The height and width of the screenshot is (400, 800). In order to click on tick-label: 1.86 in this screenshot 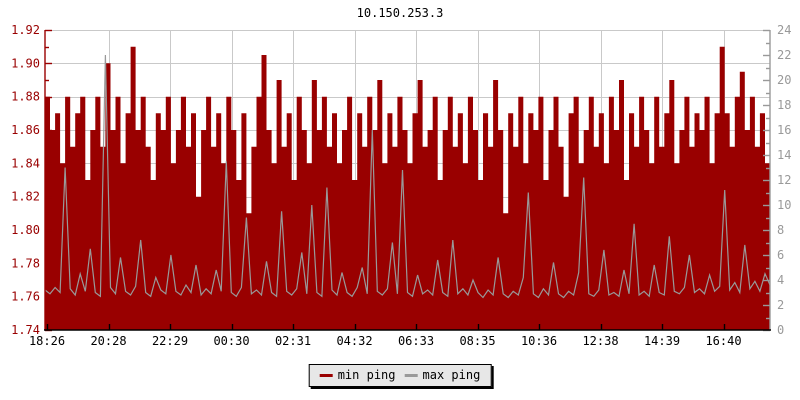, I will do `click(25, 130)`.